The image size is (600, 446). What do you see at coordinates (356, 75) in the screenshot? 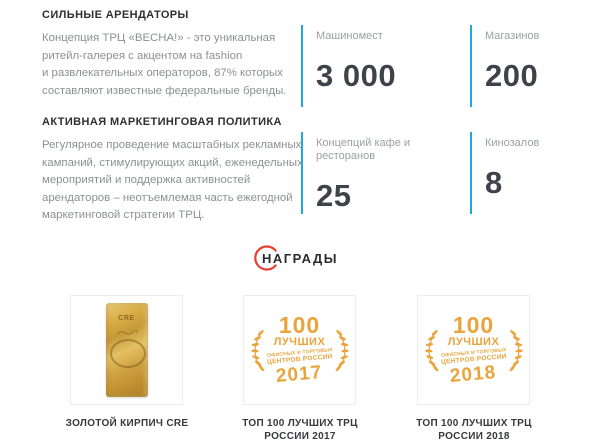
I see `stat-value: 3 000` at bounding box center [356, 75].